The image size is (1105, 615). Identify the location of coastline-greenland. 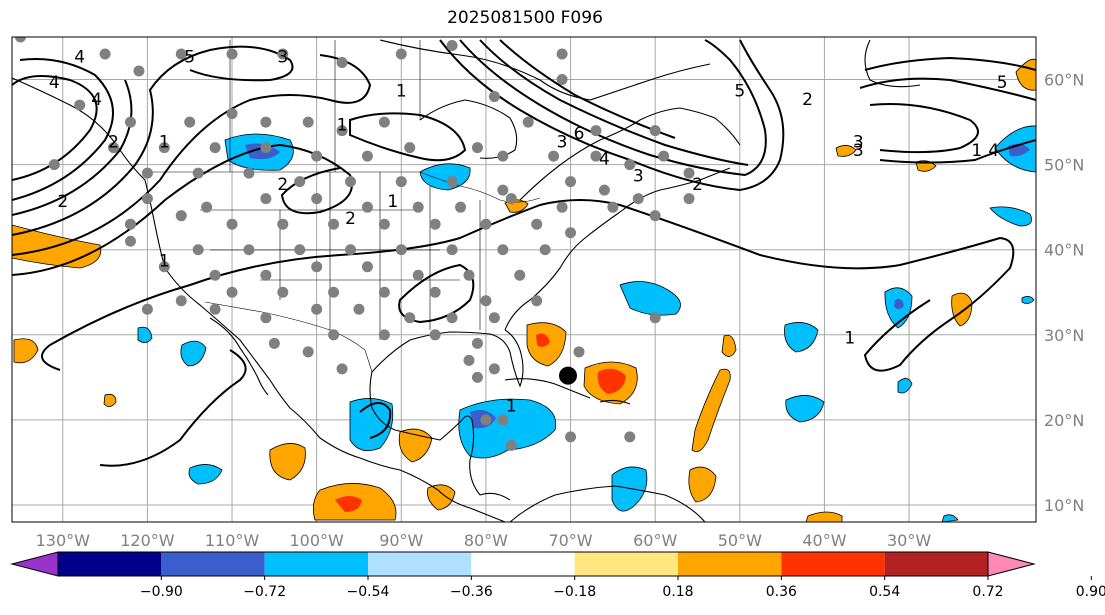
(892, 63).